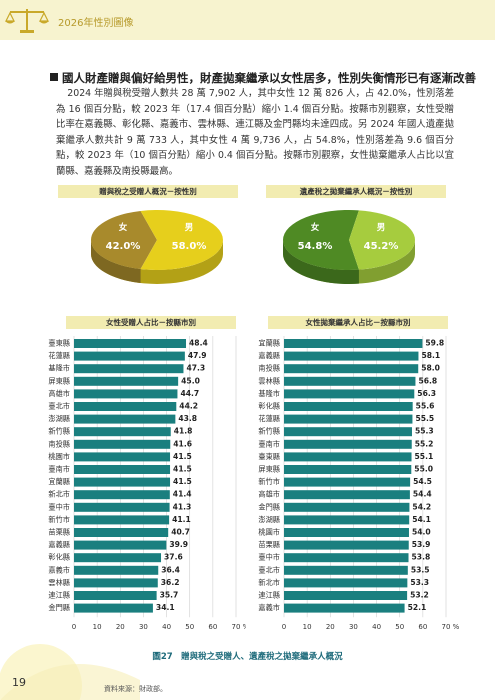 This screenshot has height=700, width=495. Describe the element at coordinates (27, 21) in the screenshot. I see `scales-logo-icon` at that location.